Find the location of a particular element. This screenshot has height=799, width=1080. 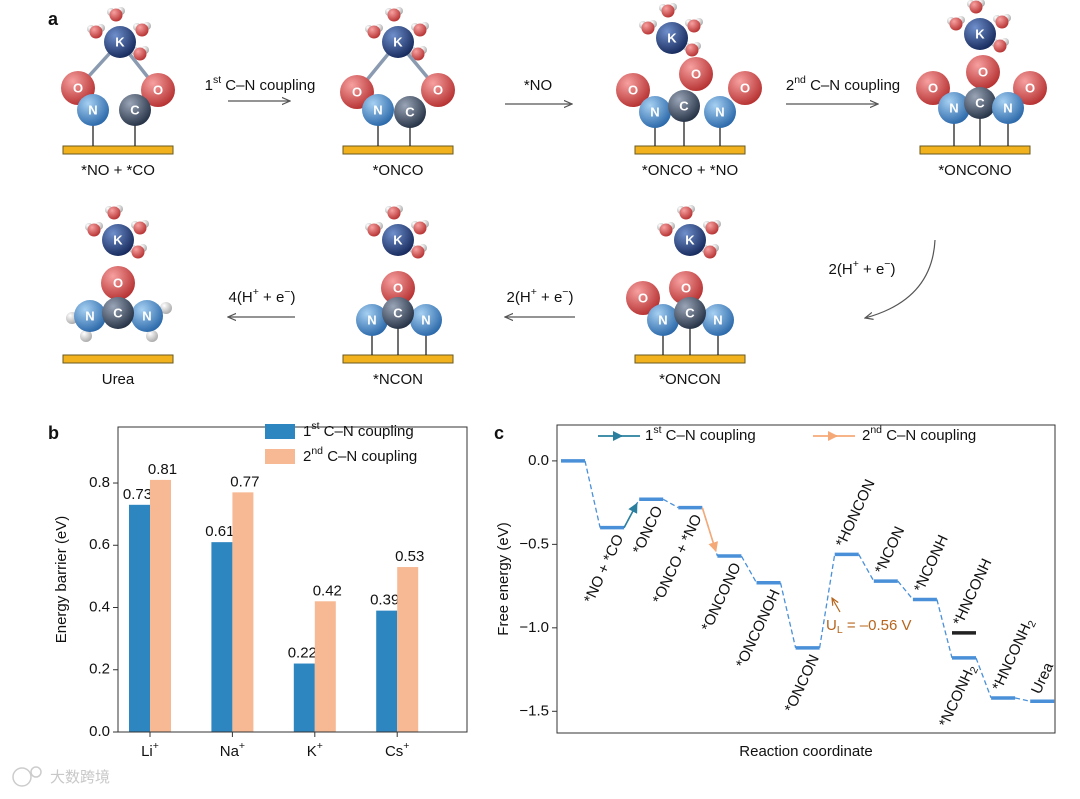

value-label: 0.81 is located at coordinates (162, 469).